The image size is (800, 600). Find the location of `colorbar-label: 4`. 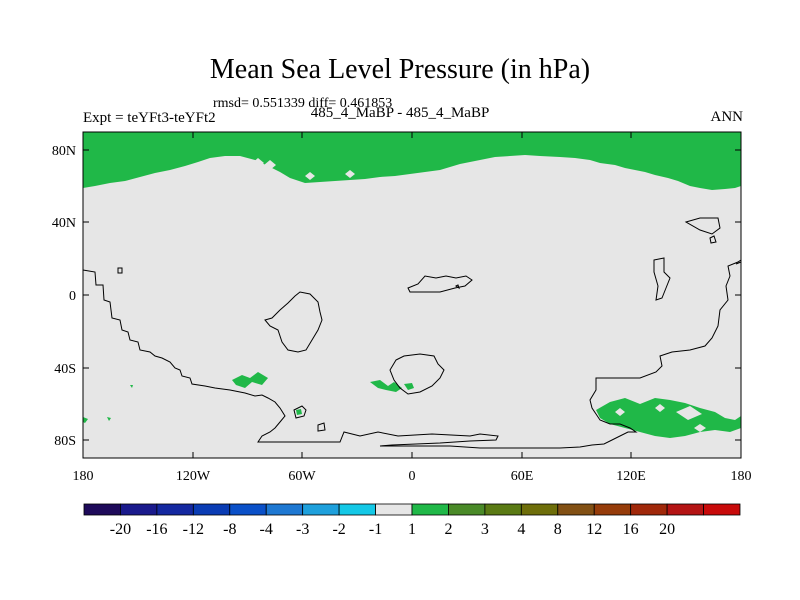

colorbar-label: 4 is located at coordinates (521, 529).